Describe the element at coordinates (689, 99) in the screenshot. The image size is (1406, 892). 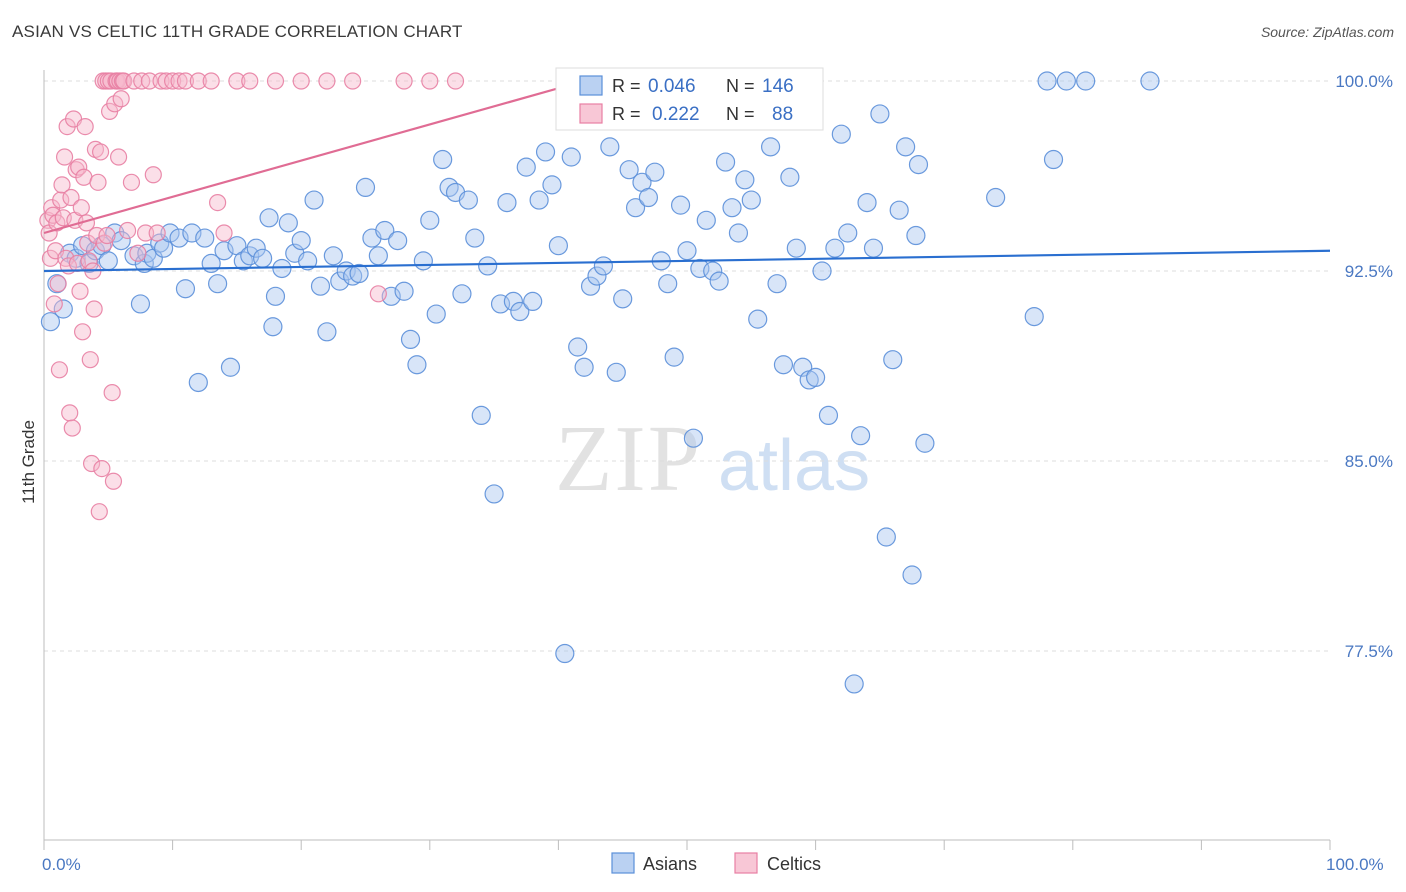
I see `legend-stats: R = 0.046 N = 146 R = 0.222 N = 88` at that location.